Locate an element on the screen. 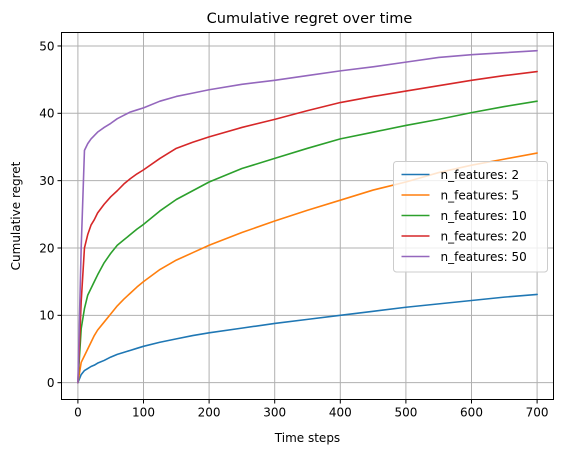 The height and width of the screenshot is (455, 562). y-axis-label: Cumulative regret is located at coordinates (16, 215).